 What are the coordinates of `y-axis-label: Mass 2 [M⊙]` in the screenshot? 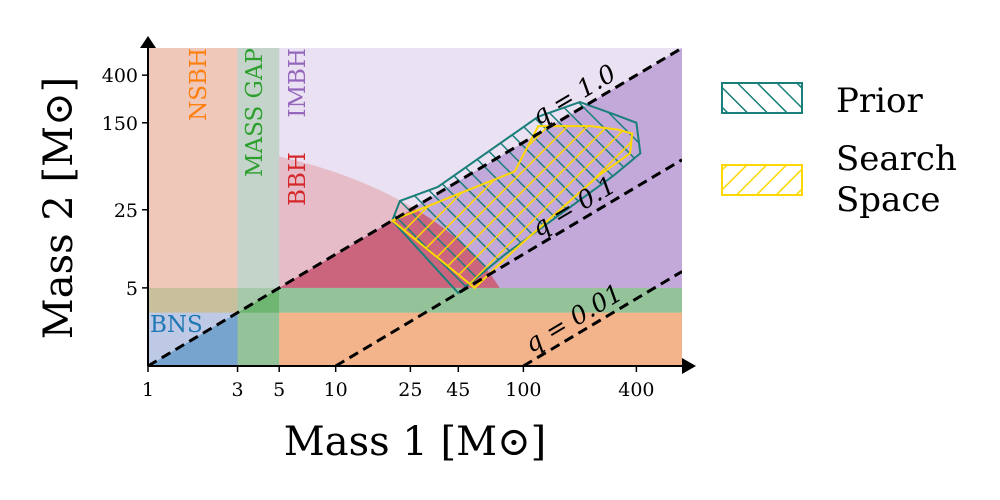 It's located at (59, 208).